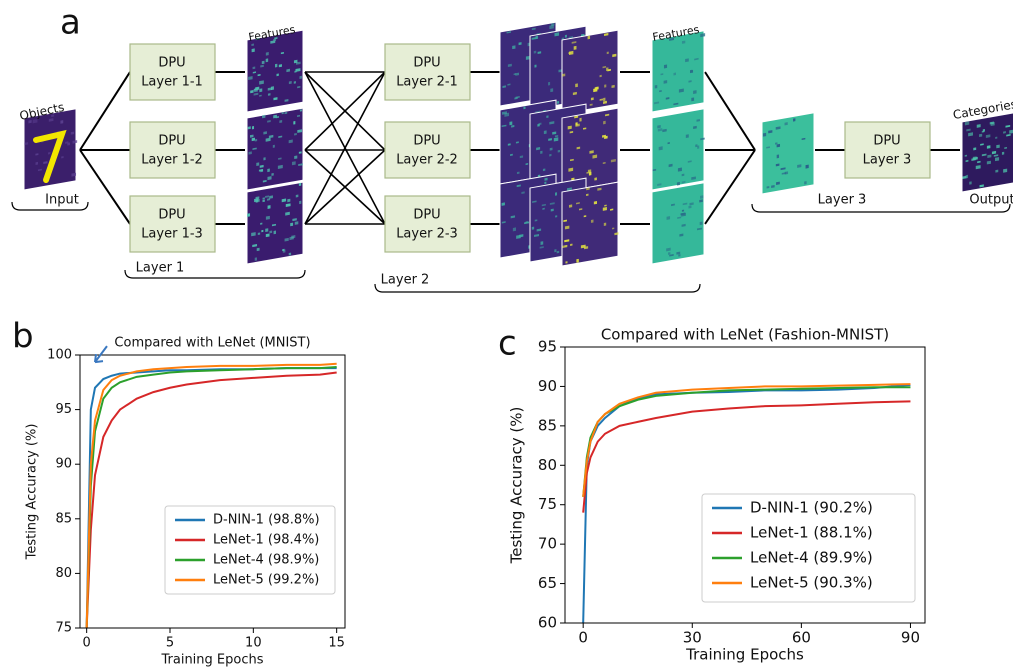  Describe the element at coordinates (547, 623) in the screenshot. I see `y-tick-label: 60` at that location.